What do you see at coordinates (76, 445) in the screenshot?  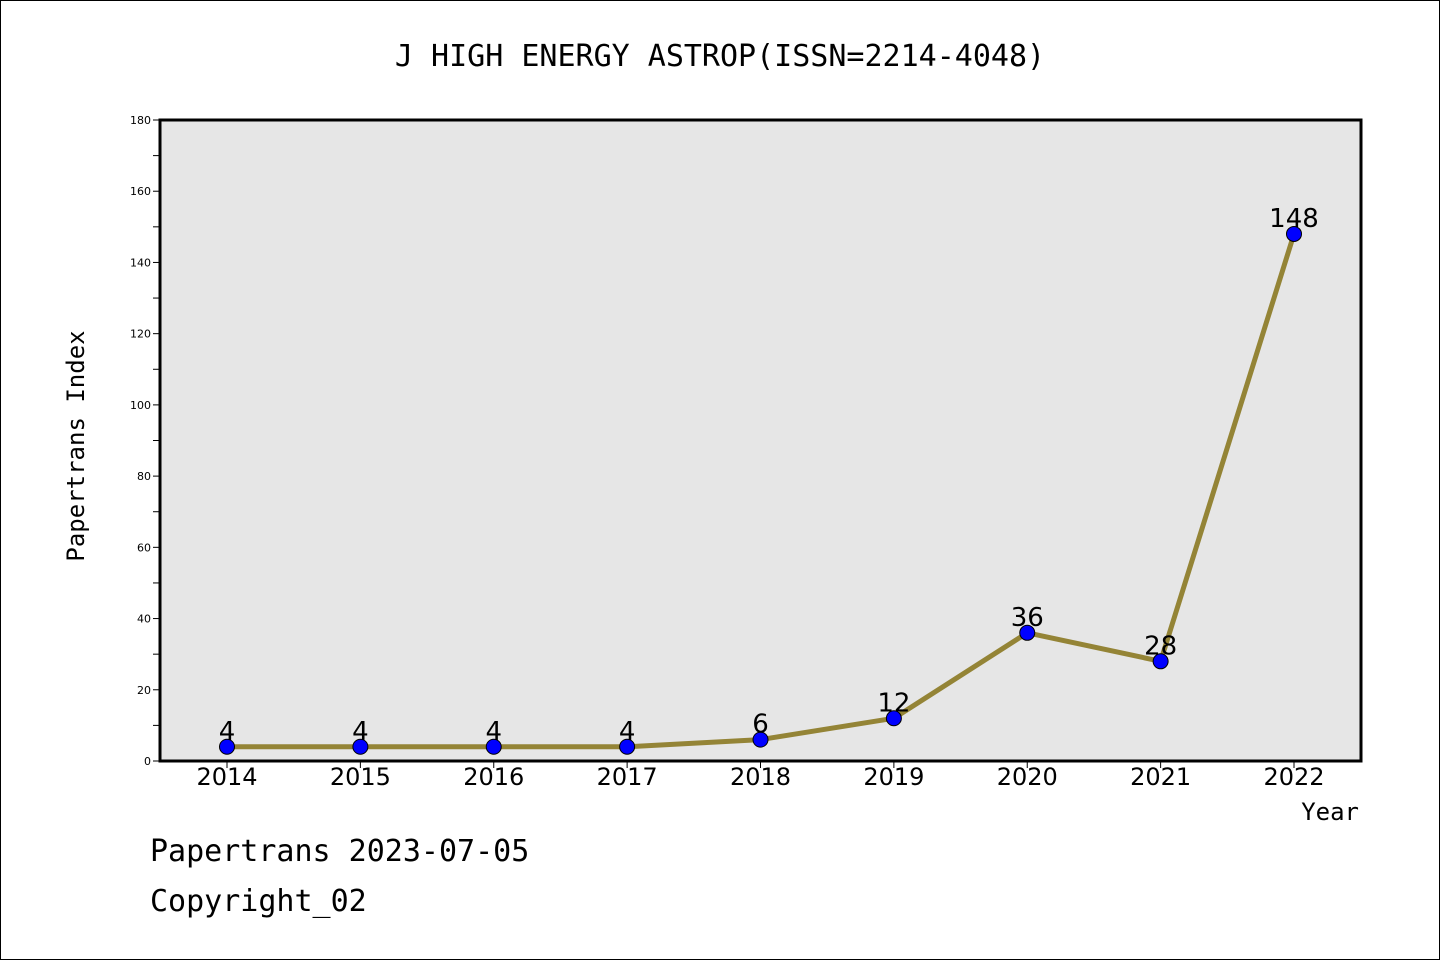 I see `y-axis-label: Papertrans Index` at bounding box center [76, 445].